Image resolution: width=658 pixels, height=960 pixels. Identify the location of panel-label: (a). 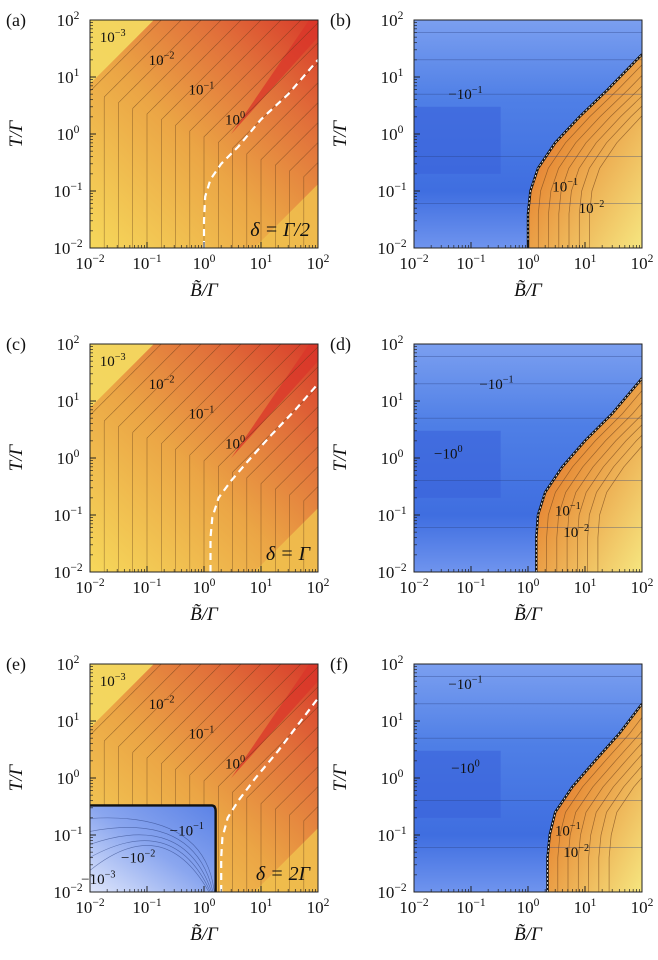
(16, 20).